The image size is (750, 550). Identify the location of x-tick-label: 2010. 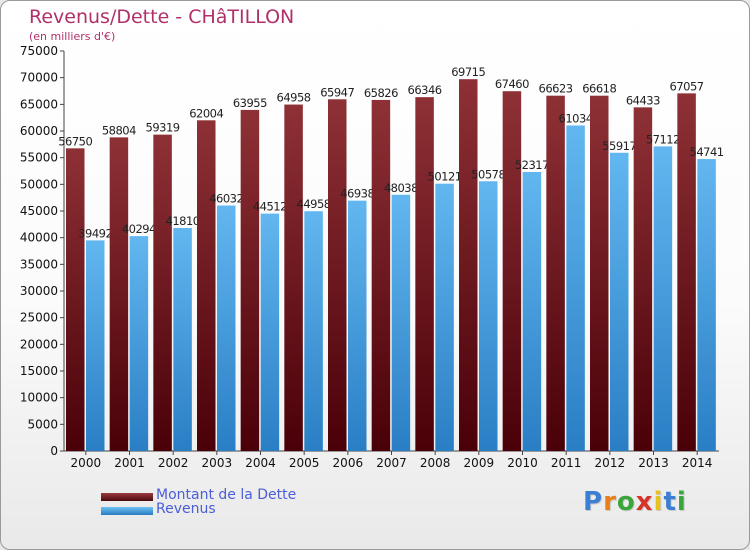
(522, 463).